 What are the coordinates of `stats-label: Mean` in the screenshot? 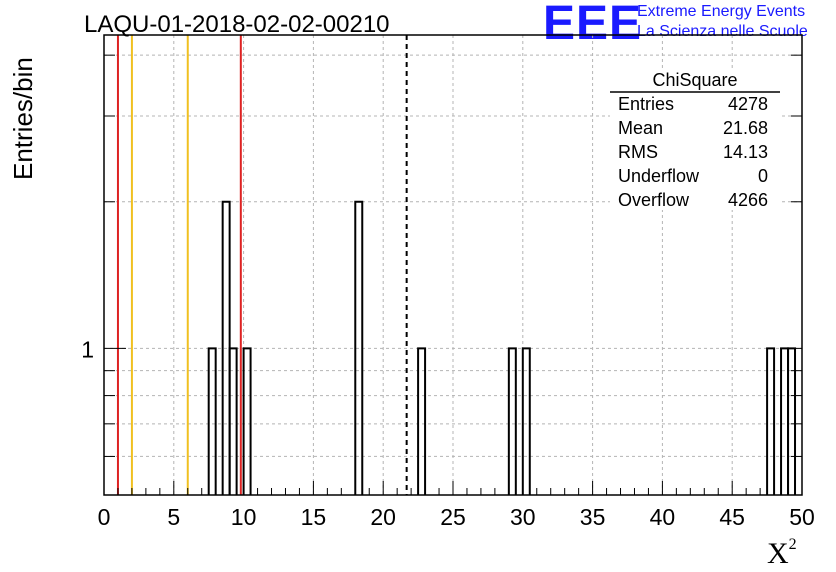 It's located at (640, 128).